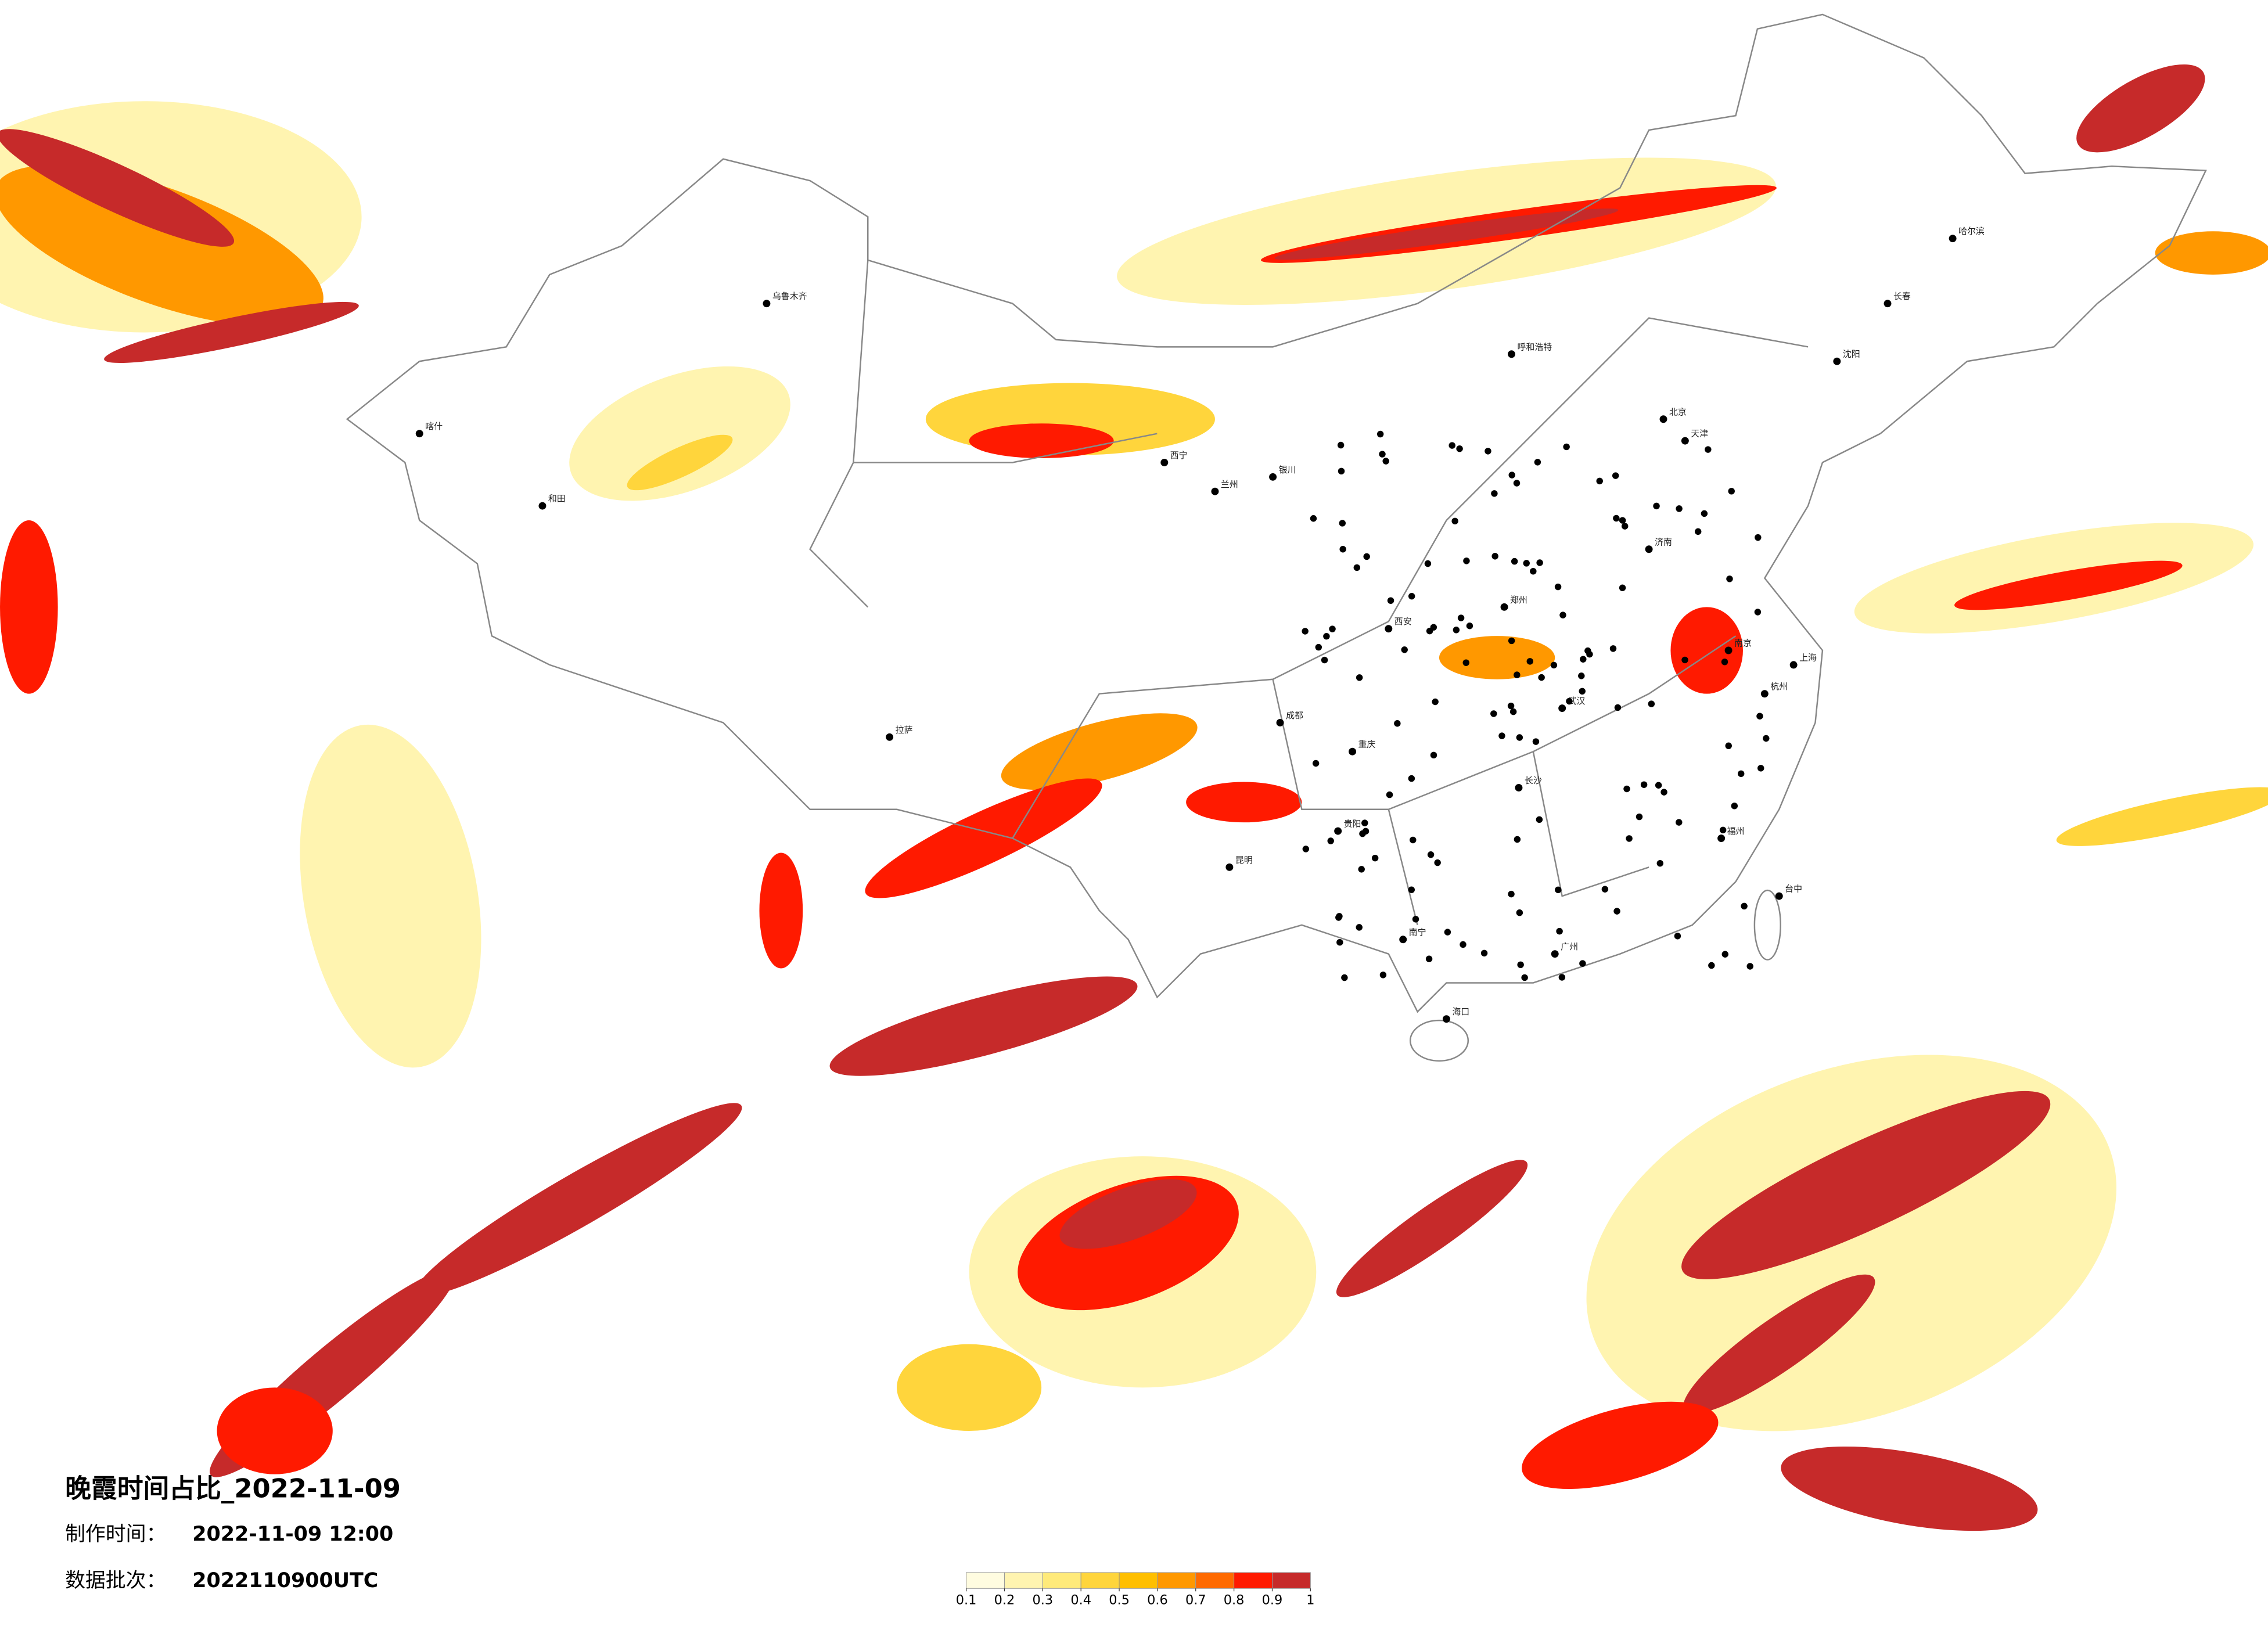 The image size is (2268, 1626). What do you see at coordinates (434, 426) in the screenshot?
I see `city-label: 喀什` at bounding box center [434, 426].